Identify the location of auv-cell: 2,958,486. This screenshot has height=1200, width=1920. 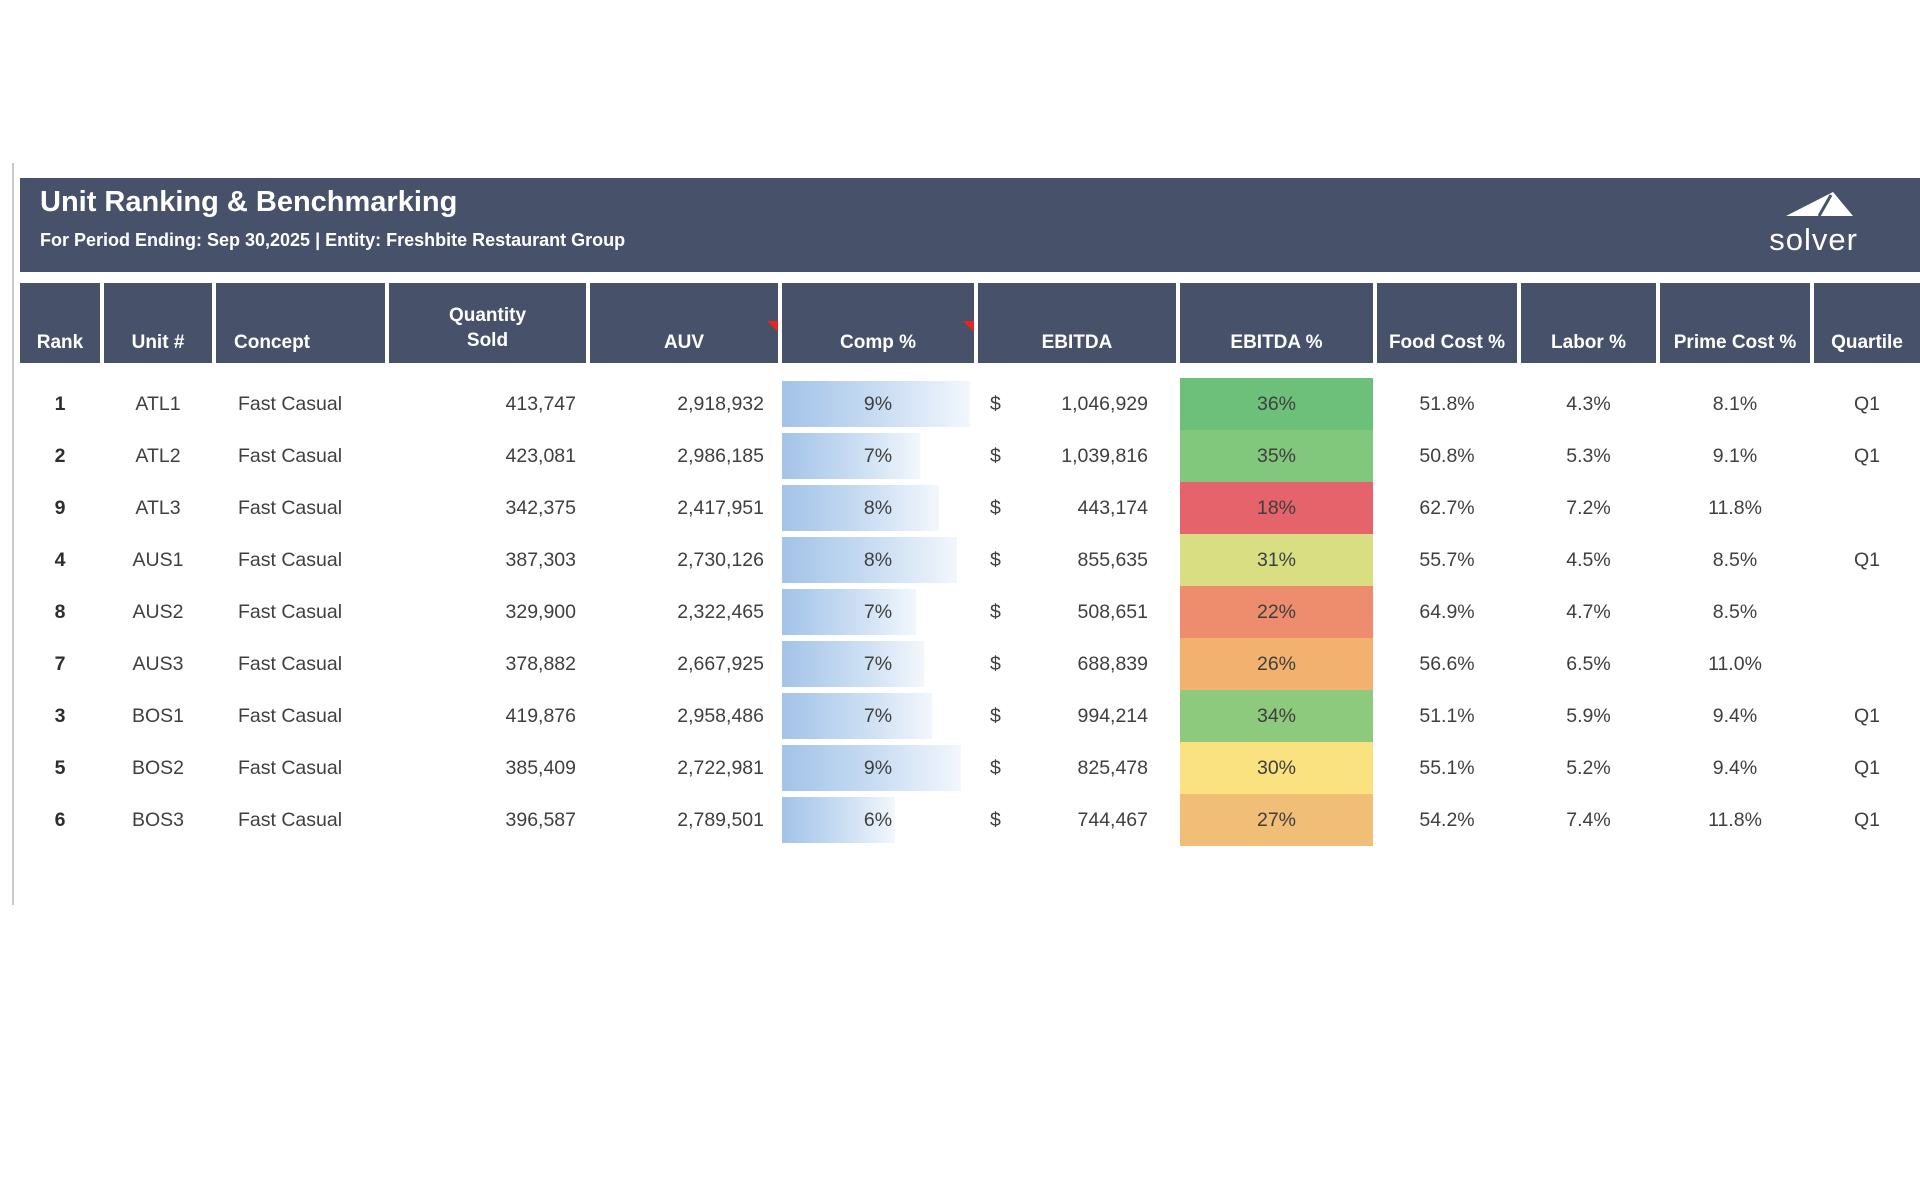
(720, 715).